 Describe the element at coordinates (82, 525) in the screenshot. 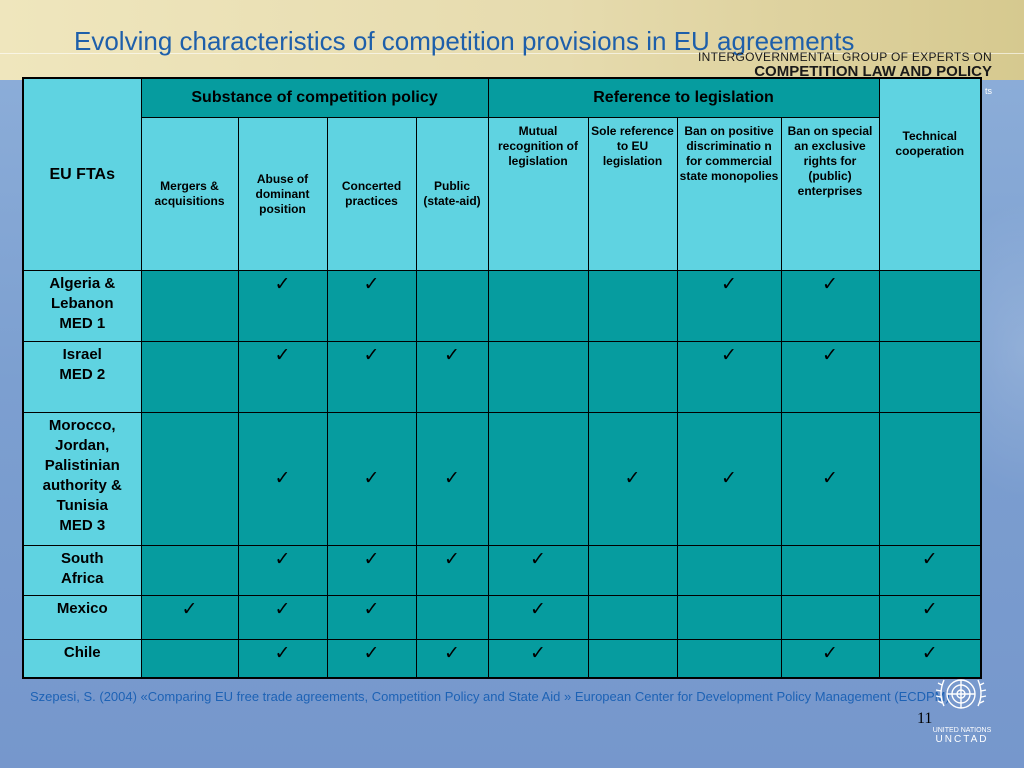

I see `row-label-line: MED 3` at that location.